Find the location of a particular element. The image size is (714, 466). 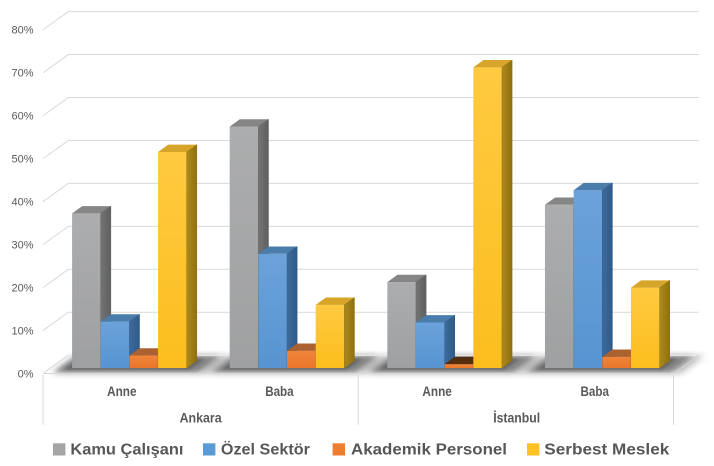

svg-text: İstanbul is located at coordinates (516, 417).